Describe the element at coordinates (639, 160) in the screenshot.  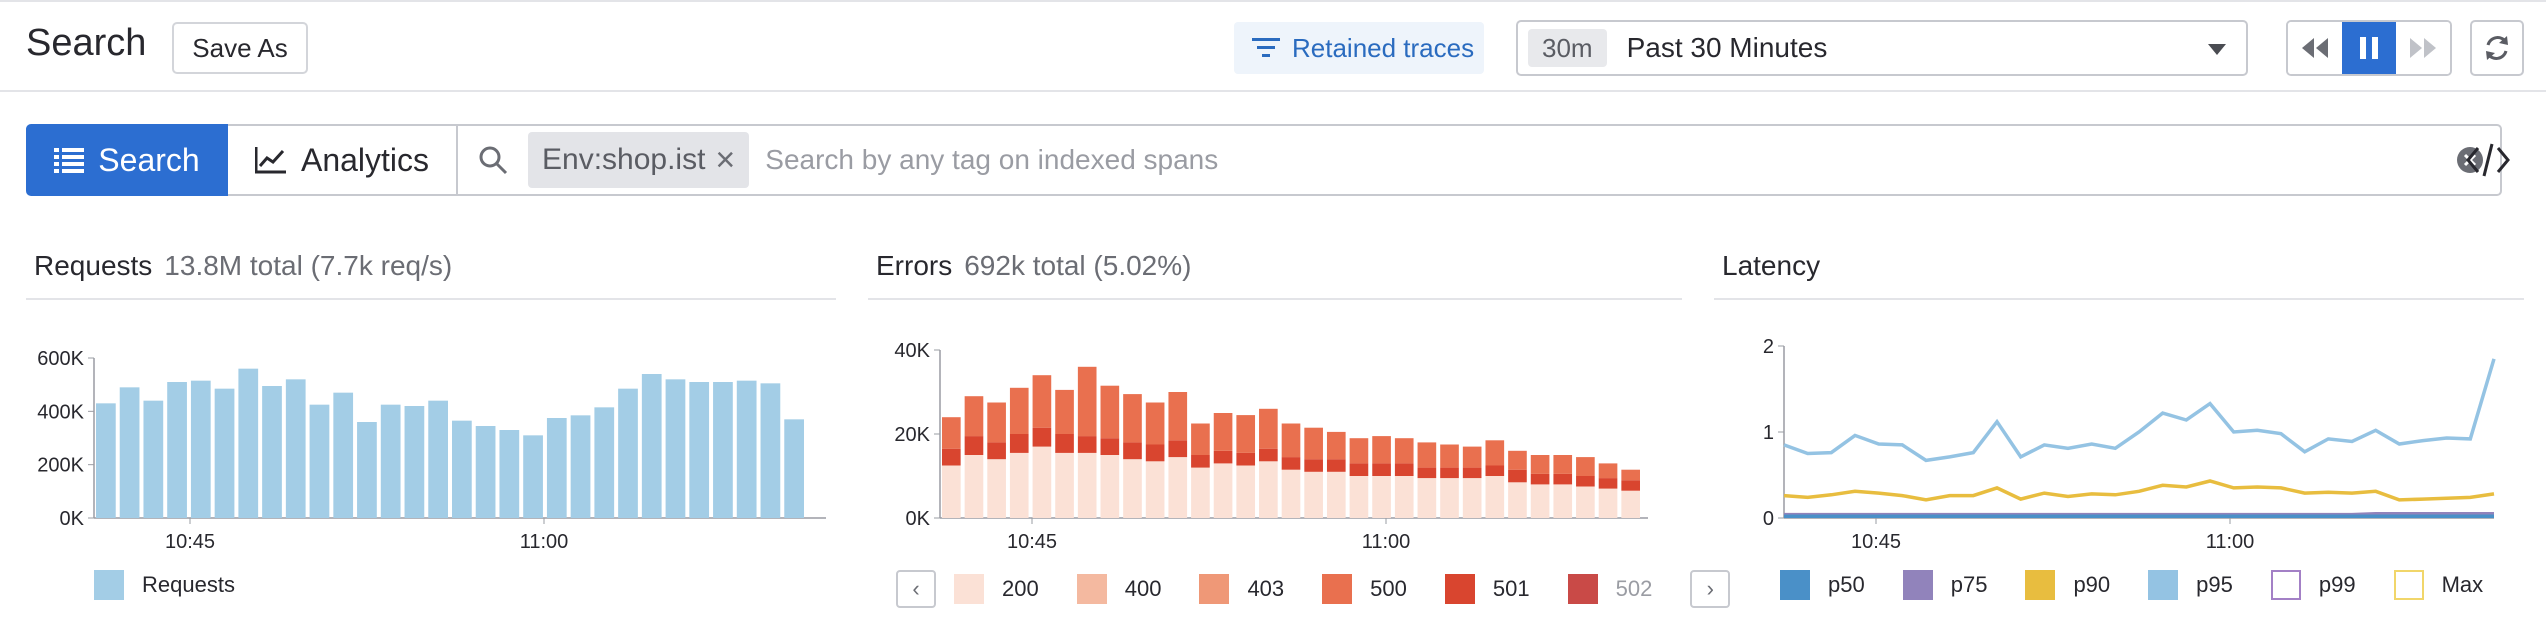
I see `tag-chip: Env:shop.ist ×` at that location.